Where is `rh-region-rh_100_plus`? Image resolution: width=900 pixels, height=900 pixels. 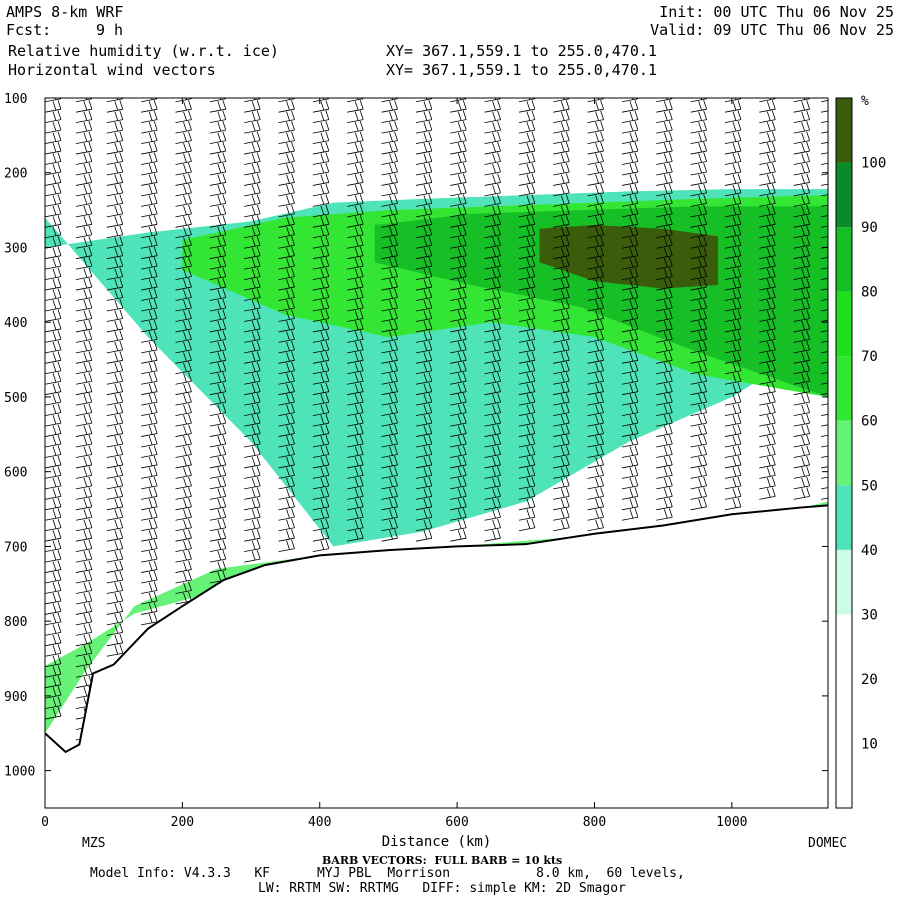
rh-region-rh_100_plus is located at coordinates (629, 257).